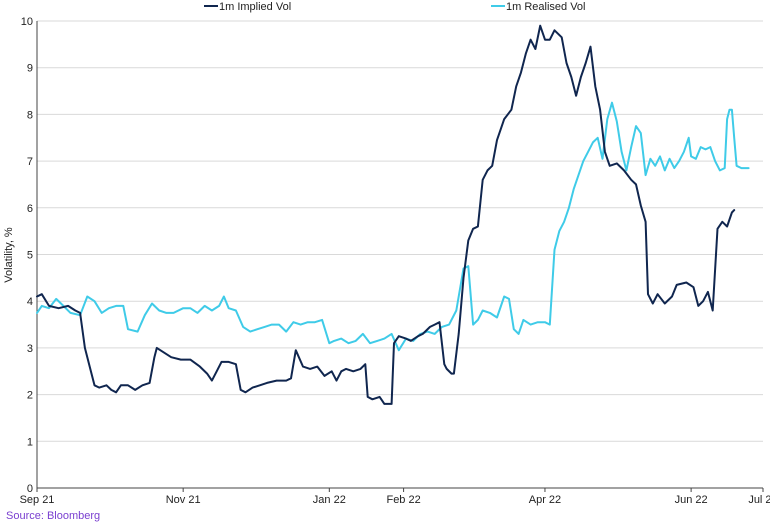  What do you see at coordinates (37, 500) in the screenshot?
I see `x-tick-label: Sep 21` at bounding box center [37, 500].